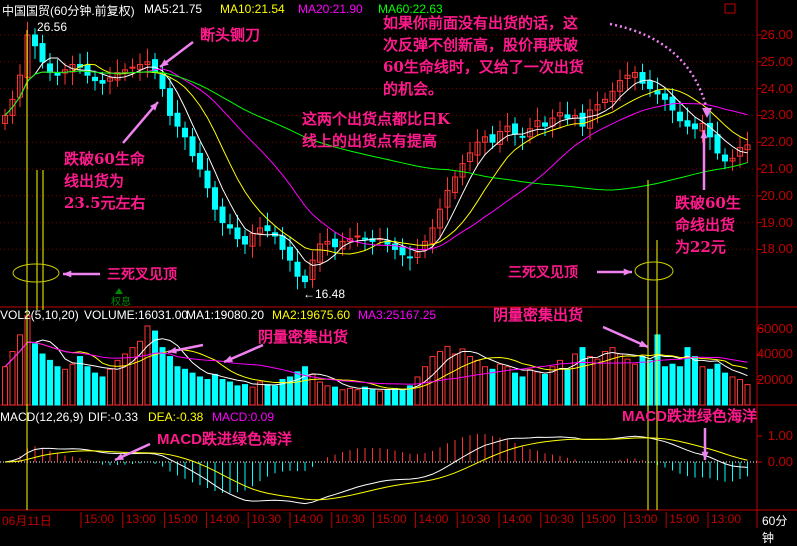  Describe the element at coordinates (376, 365) in the screenshot. I see `vol-ma2-line` at that location.